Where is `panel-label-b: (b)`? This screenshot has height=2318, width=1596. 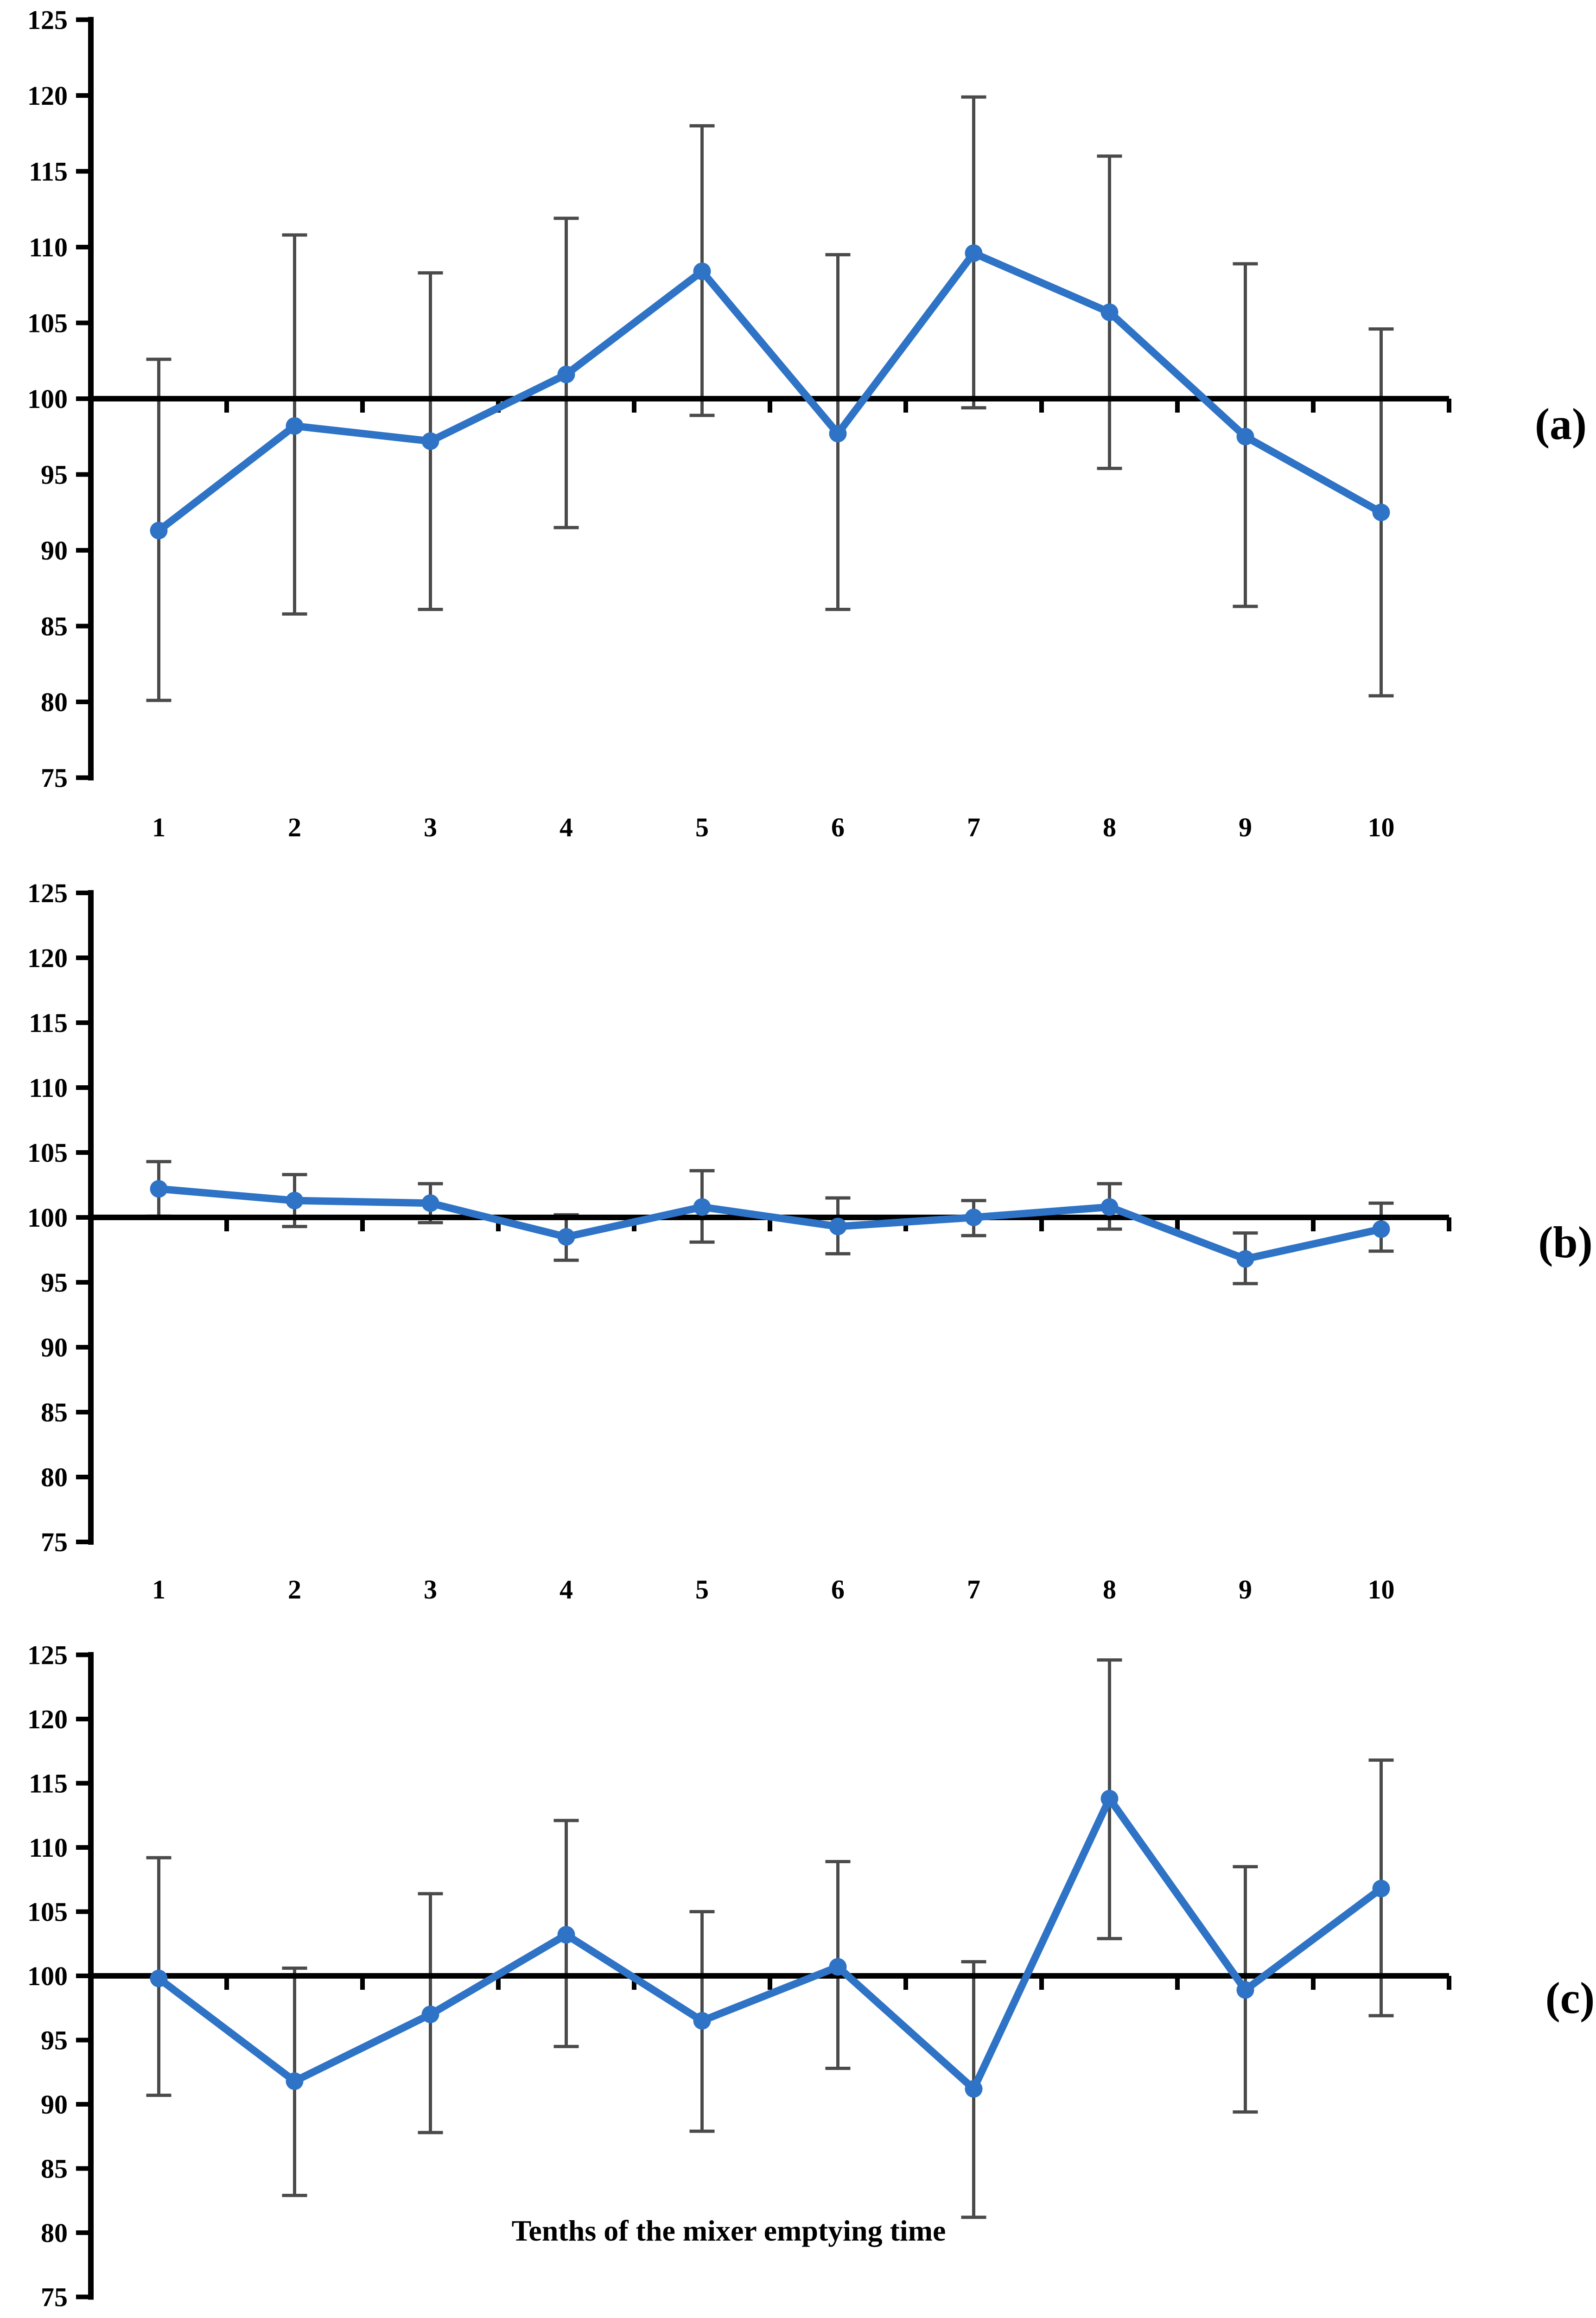
panel-label-b: (b) is located at coordinates (1565, 1242).